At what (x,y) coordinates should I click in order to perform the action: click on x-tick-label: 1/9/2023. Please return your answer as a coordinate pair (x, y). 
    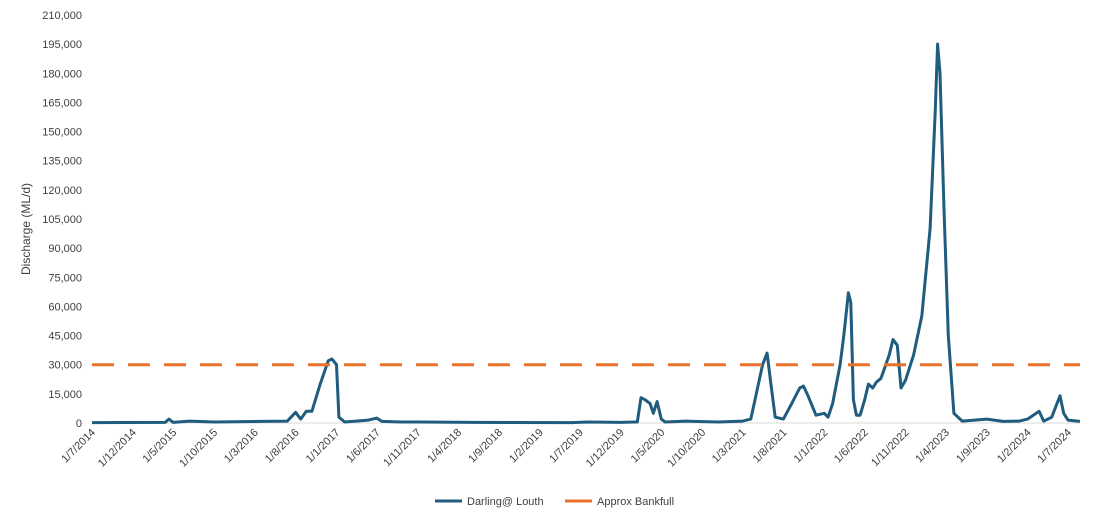
    Looking at the image, I should click on (973, 446).